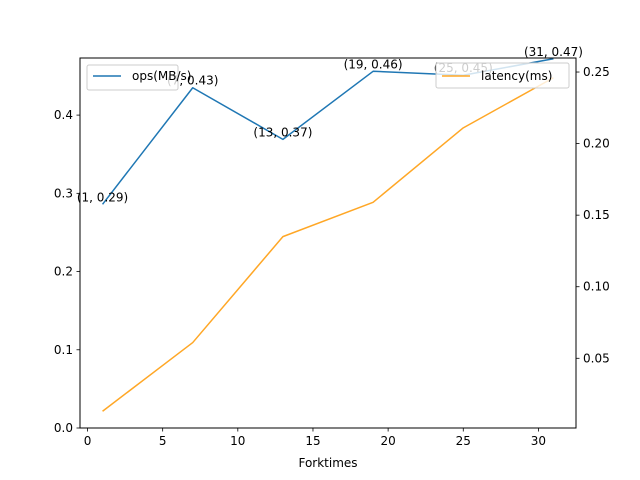 The height and width of the screenshot is (480, 640). Describe the element at coordinates (63, 193) in the screenshot. I see `y-left-tick-label: 0.3` at that location.